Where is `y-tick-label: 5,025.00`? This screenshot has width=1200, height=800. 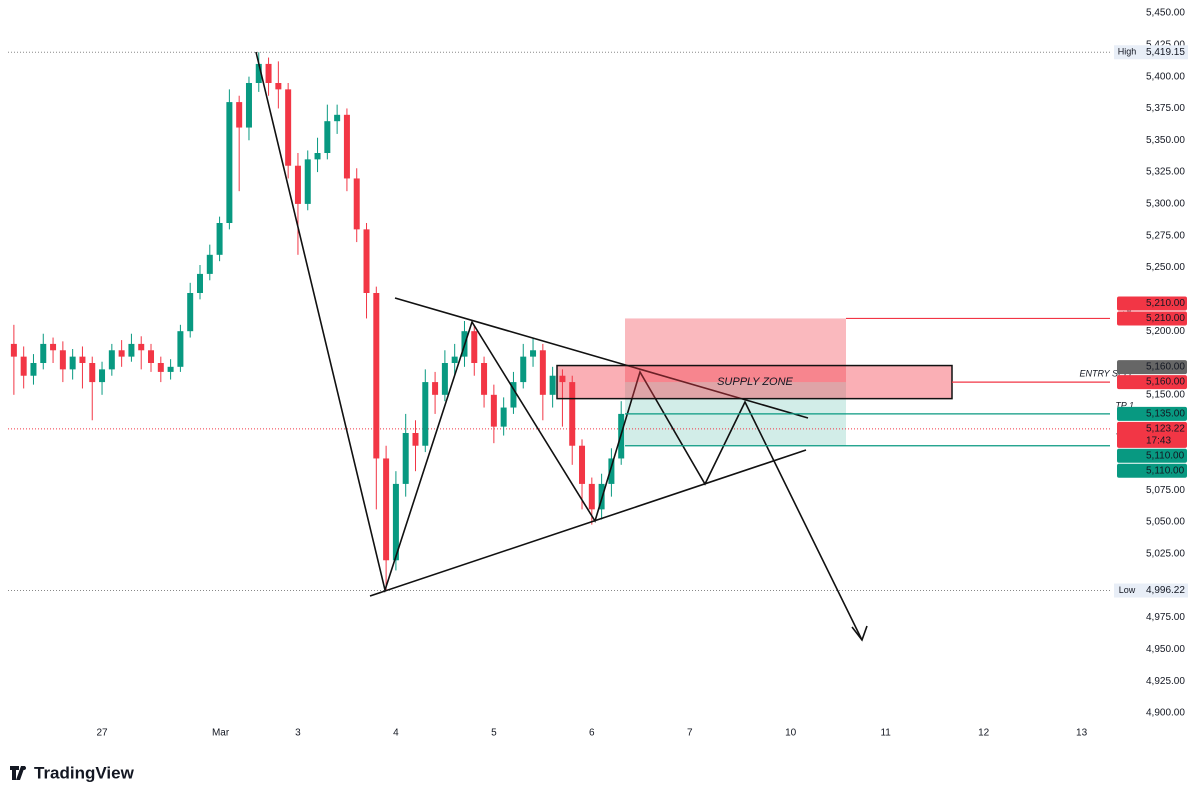 y-tick-label: 5,025.00 is located at coordinates (1165, 554).